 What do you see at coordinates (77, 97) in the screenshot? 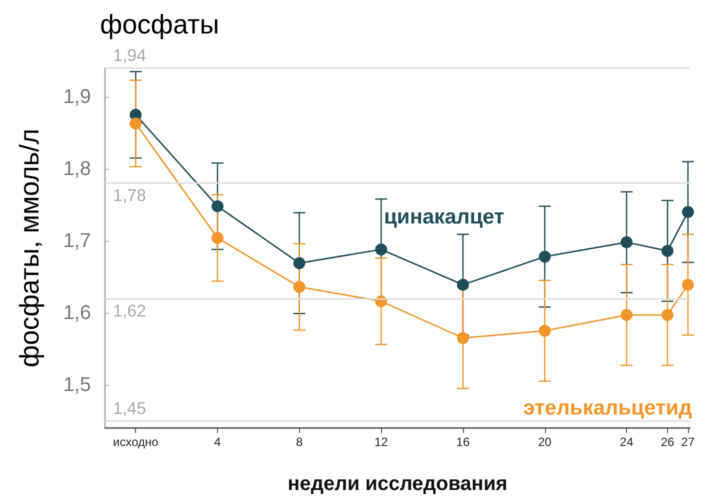
I see `y-tick-label: 1,9` at bounding box center [77, 97].